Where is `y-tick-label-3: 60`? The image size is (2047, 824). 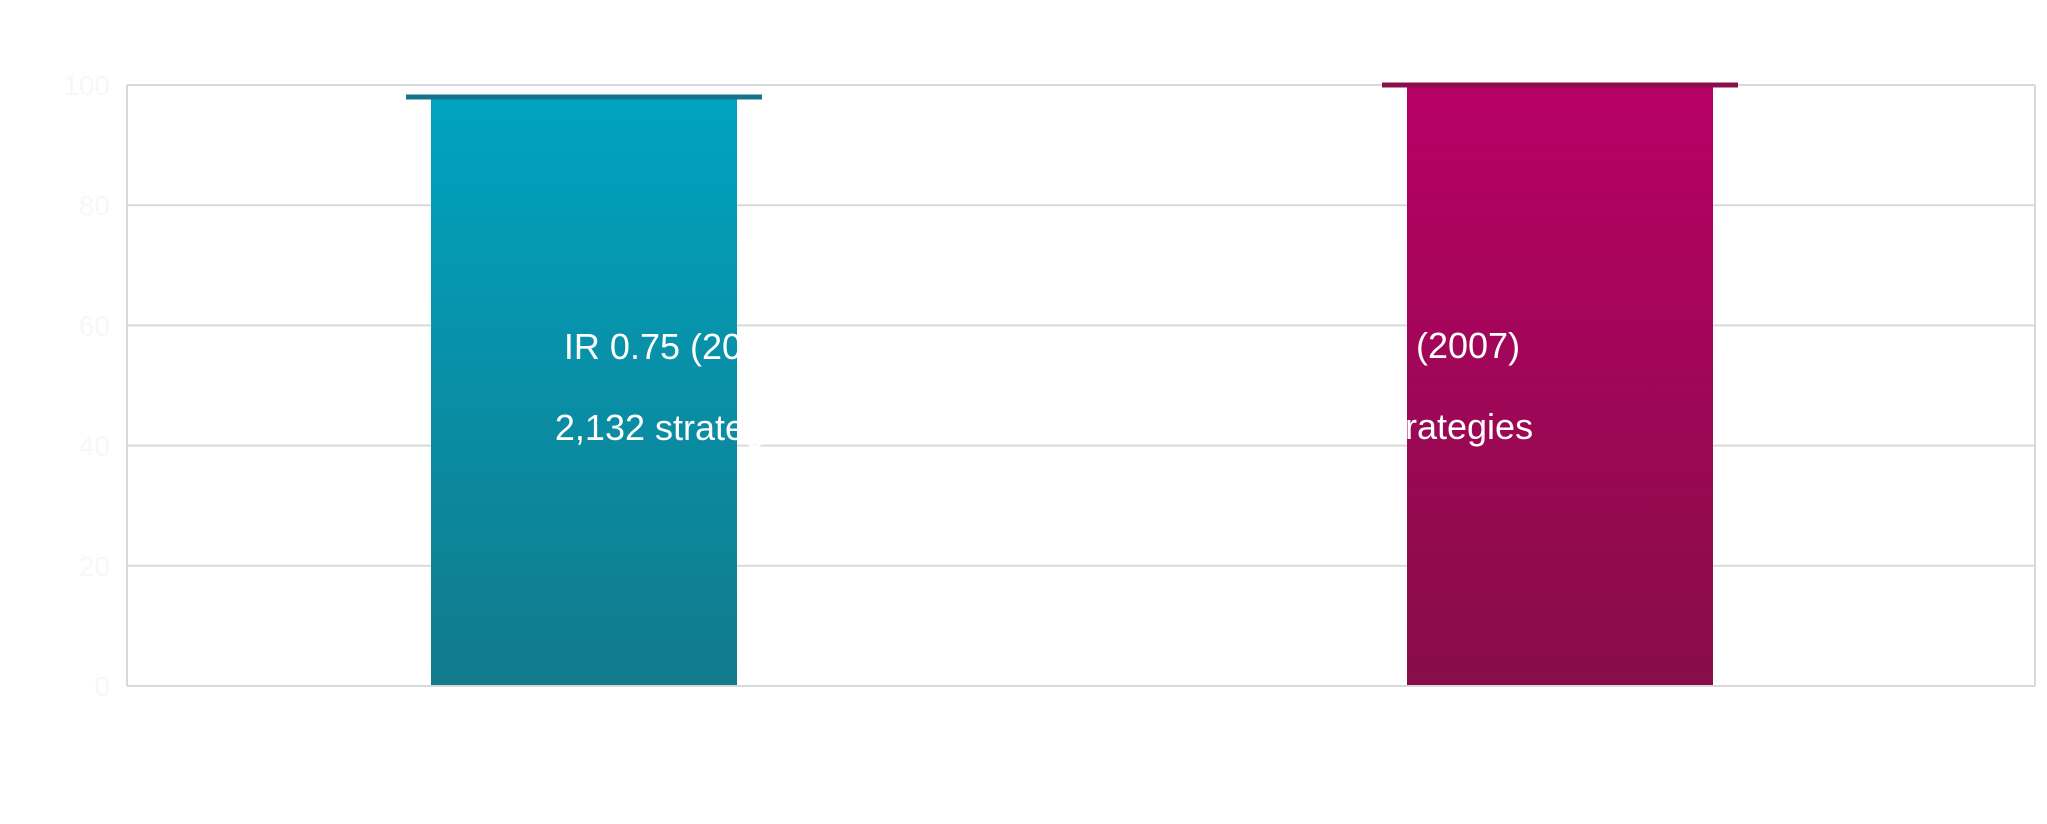 y-tick-label-3: 60 is located at coordinates (94, 325).